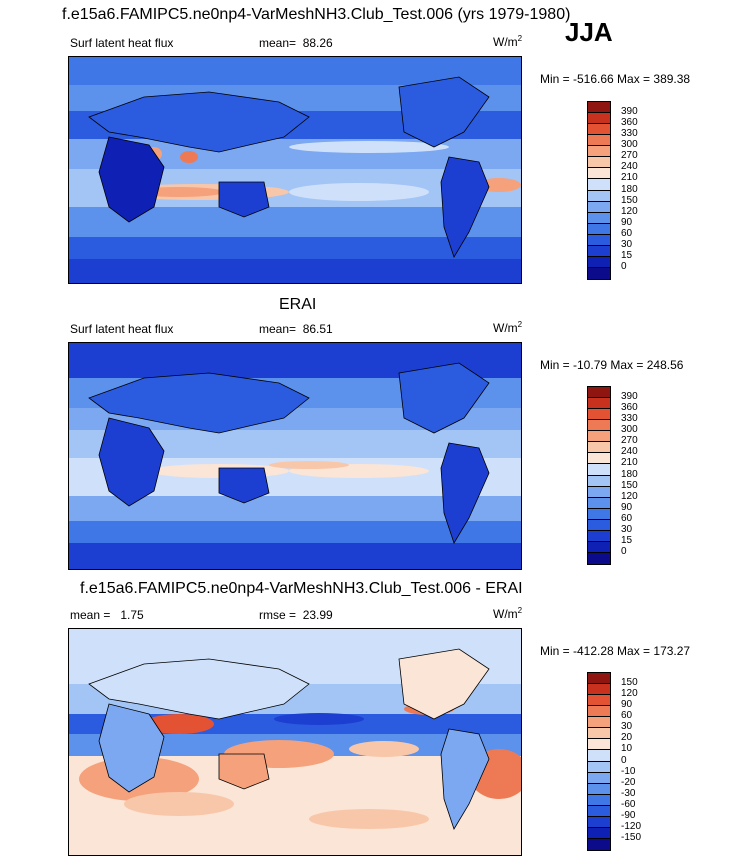  Describe the element at coordinates (627, 705) in the screenshot. I see `panel3-colorbar-tick-label: 90` at that location.